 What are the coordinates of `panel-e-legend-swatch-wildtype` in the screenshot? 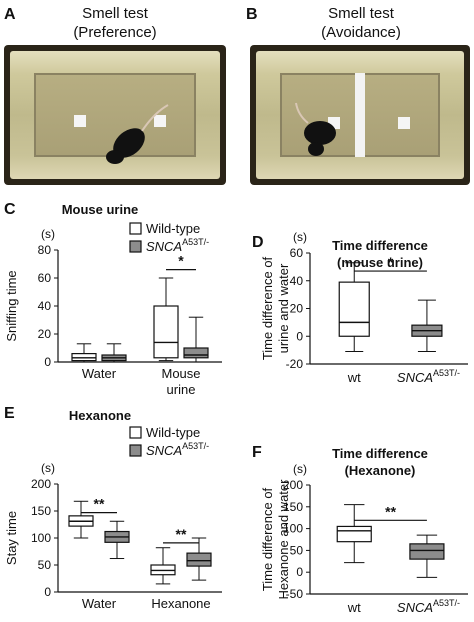 It's located at (135, 432).